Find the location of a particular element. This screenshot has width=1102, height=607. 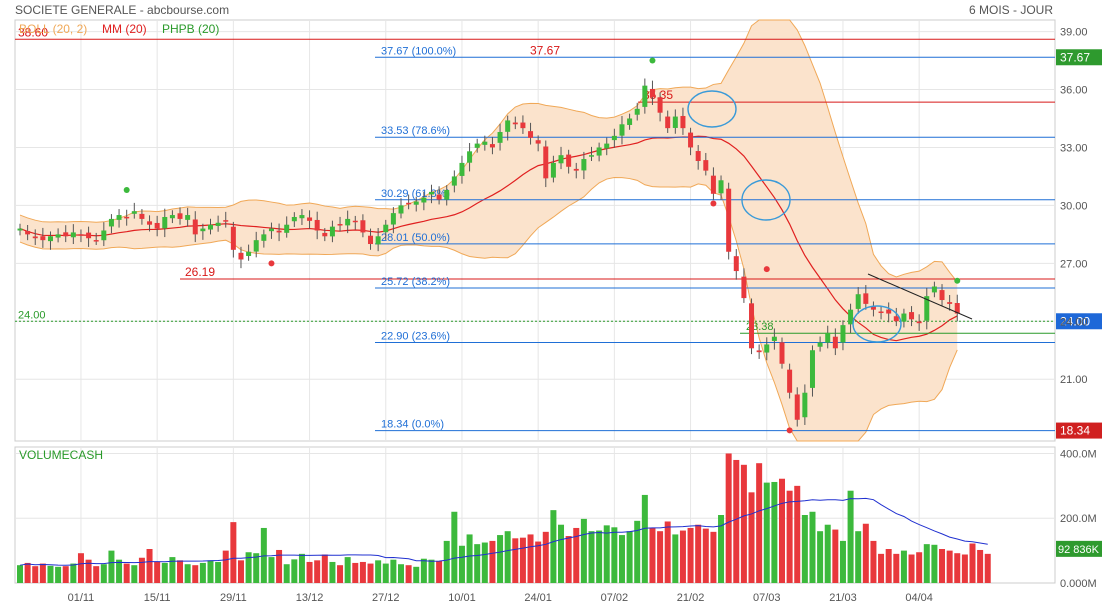

fibonacci-label: 25.72 (38.2%) is located at coordinates (415, 282).